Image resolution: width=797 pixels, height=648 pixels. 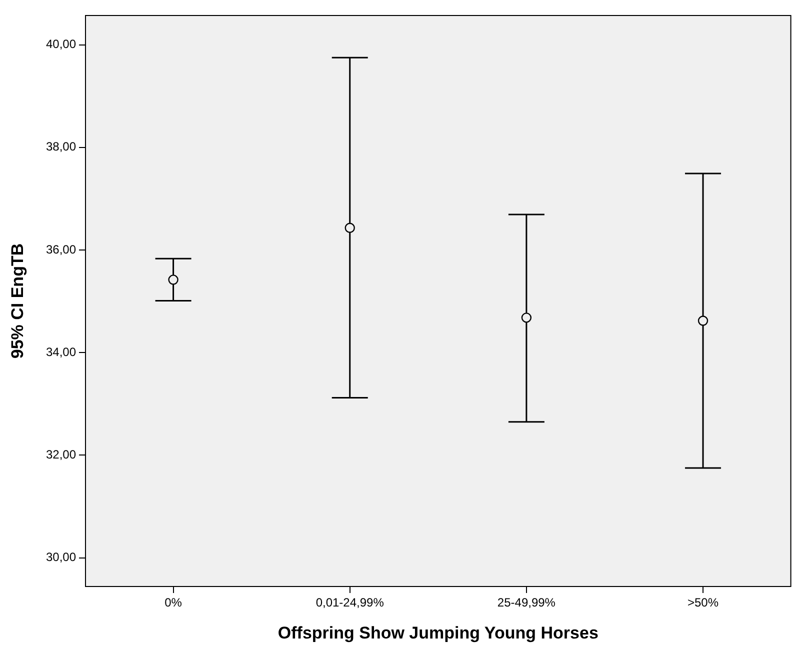 What do you see at coordinates (61, 557) in the screenshot?
I see `y-tick-label: 30,00` at bounding box center [61, 557].